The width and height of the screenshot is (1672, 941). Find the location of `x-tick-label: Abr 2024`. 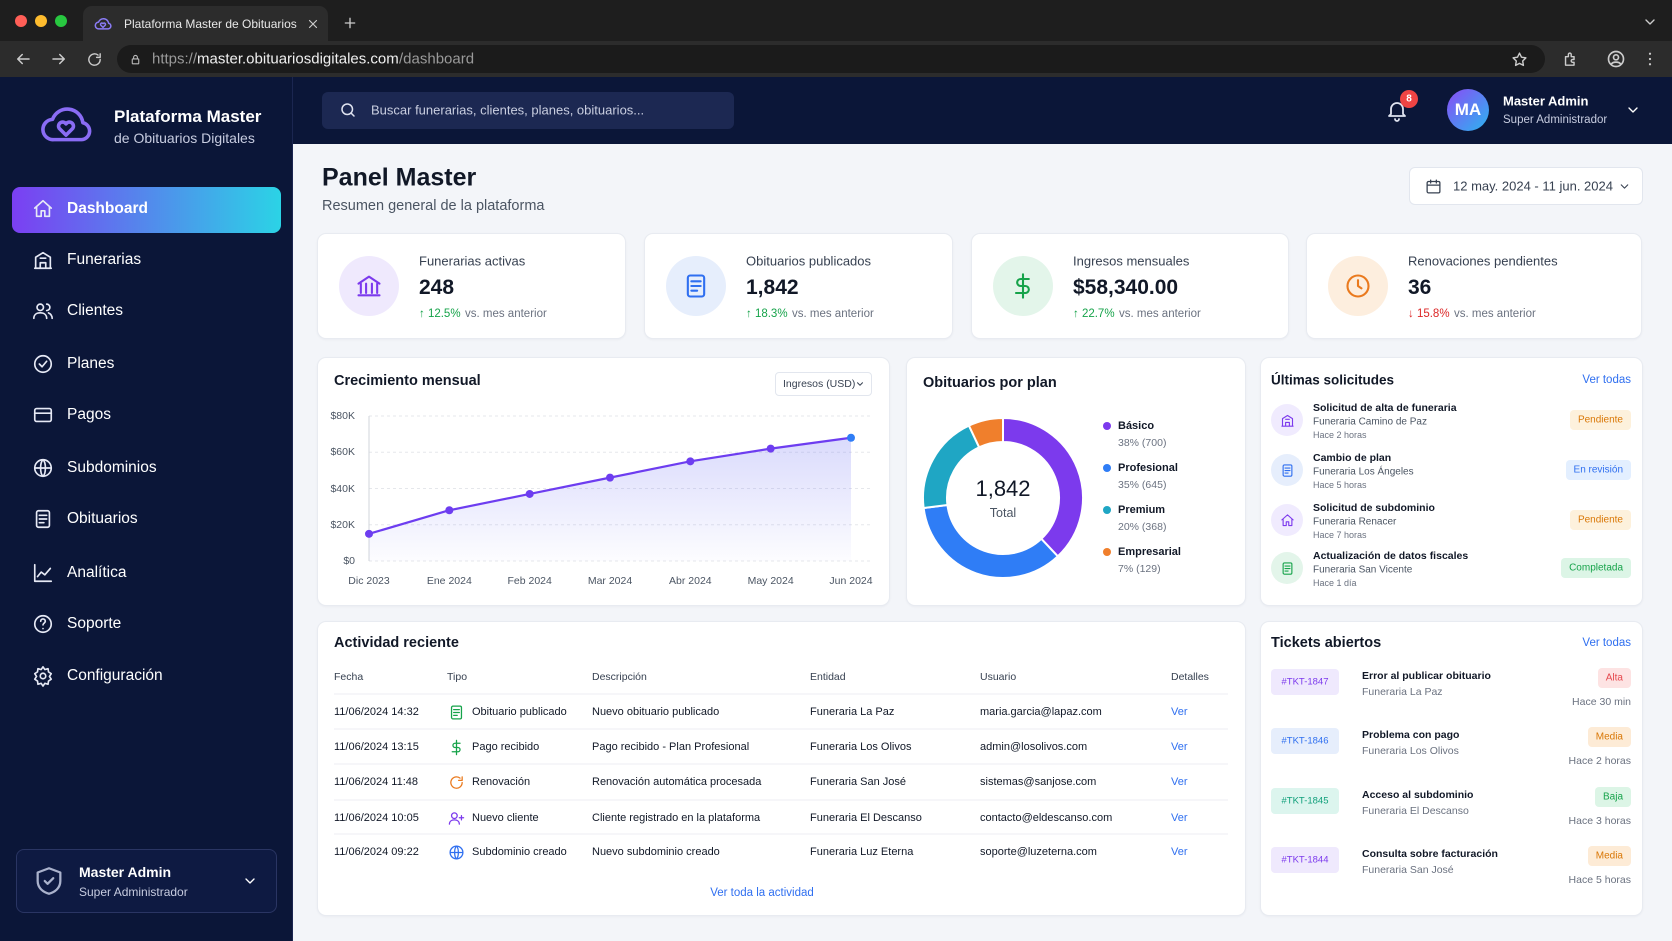

x-tick-label: Abr 2024 is located at coordinates (690, 581).